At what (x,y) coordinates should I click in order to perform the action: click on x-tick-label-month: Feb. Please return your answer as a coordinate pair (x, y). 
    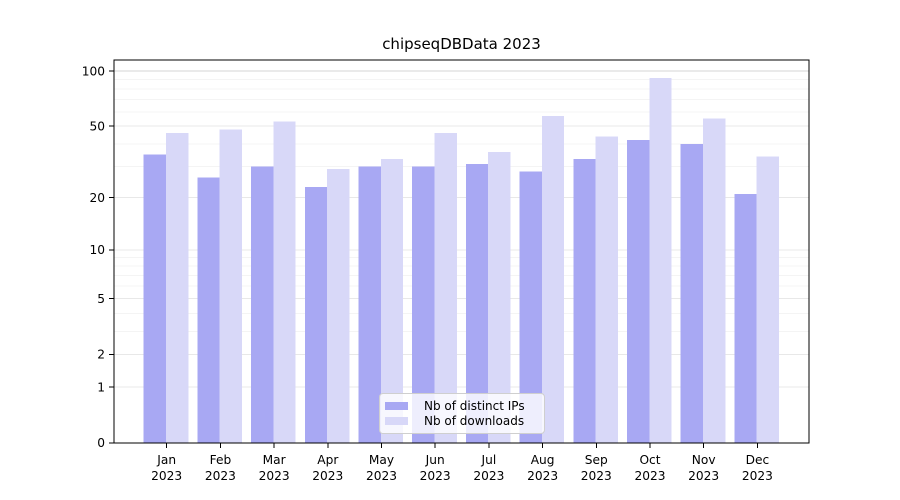
    Looking at the image, I should click on (221, 460).